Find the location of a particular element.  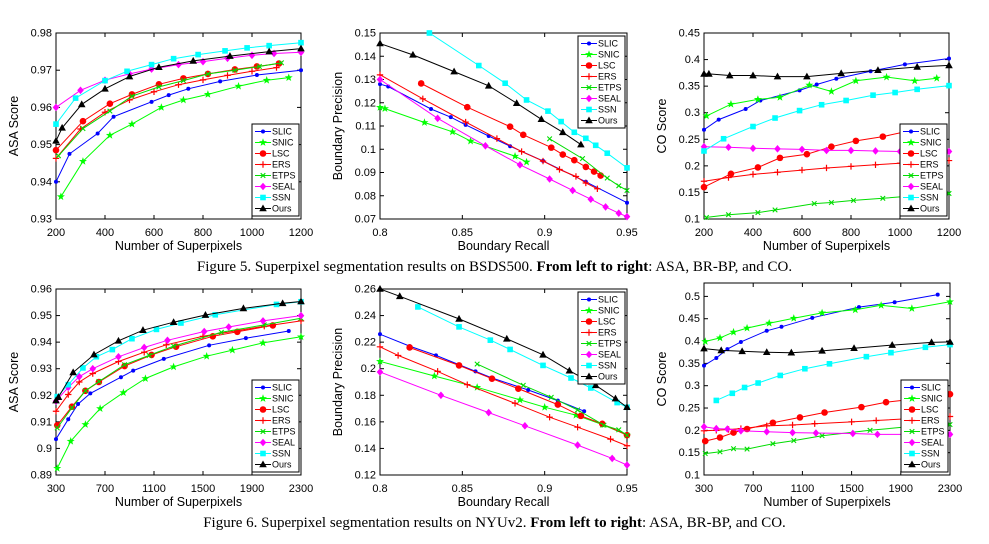

legend-label: SSN is located at coordinates (607, 110).